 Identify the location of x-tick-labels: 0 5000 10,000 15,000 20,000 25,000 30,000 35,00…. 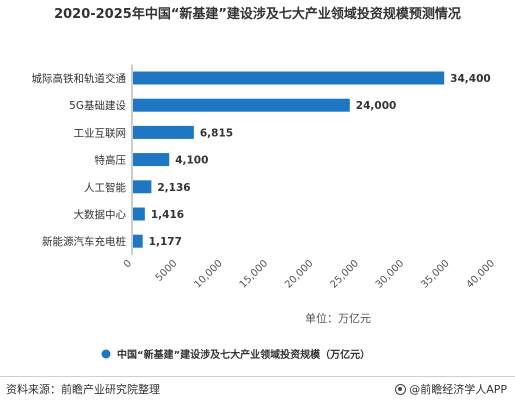
(309, 274).